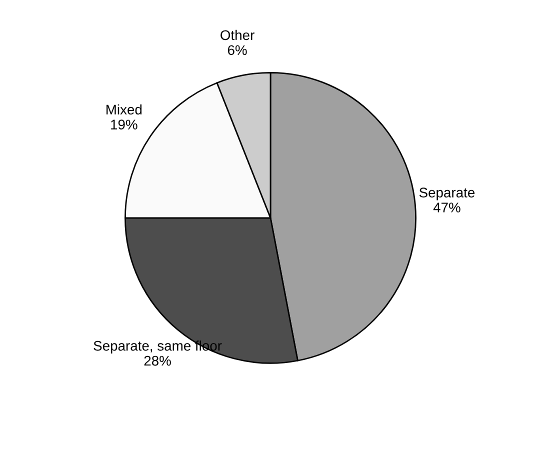  What do you see at coordinates (446, 207) in the screenshot?
I see `data-label: 47%` at bounding box center [446, 207].